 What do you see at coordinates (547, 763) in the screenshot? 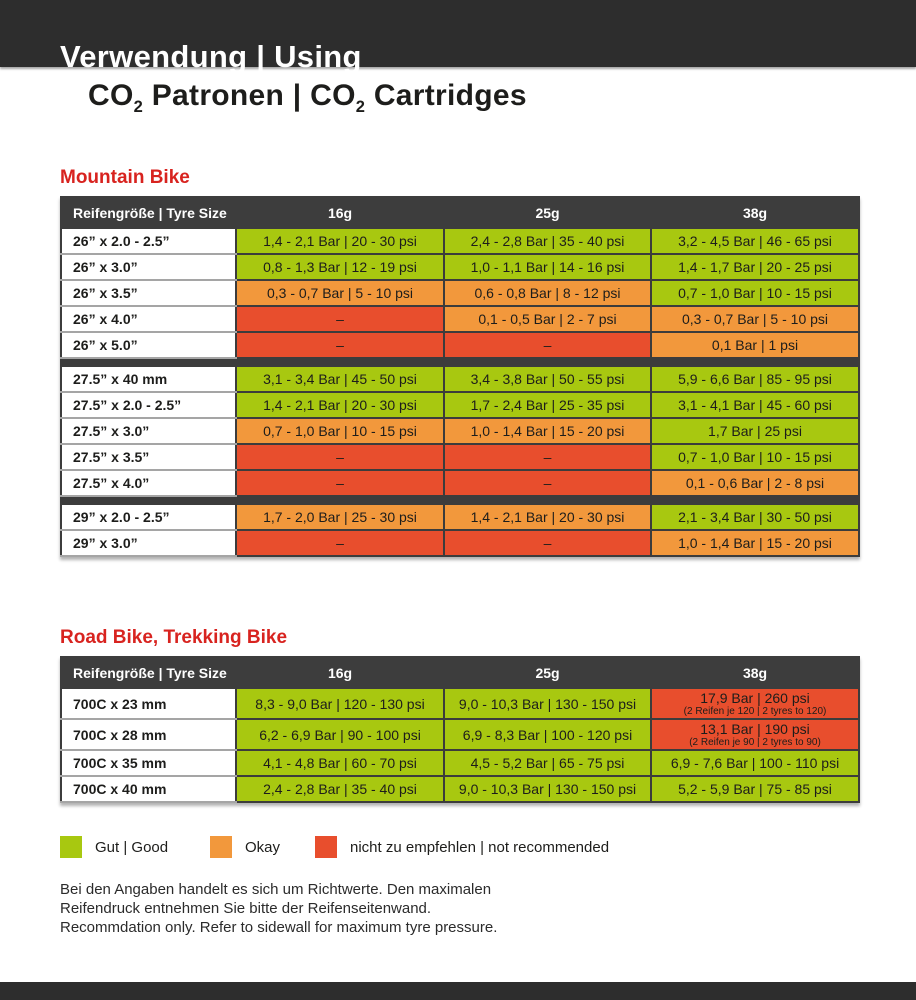
I see `pressure-cell: 4,5 - 5,2 Bar | 65 - 75 psi` at bounding box center [547, 763].